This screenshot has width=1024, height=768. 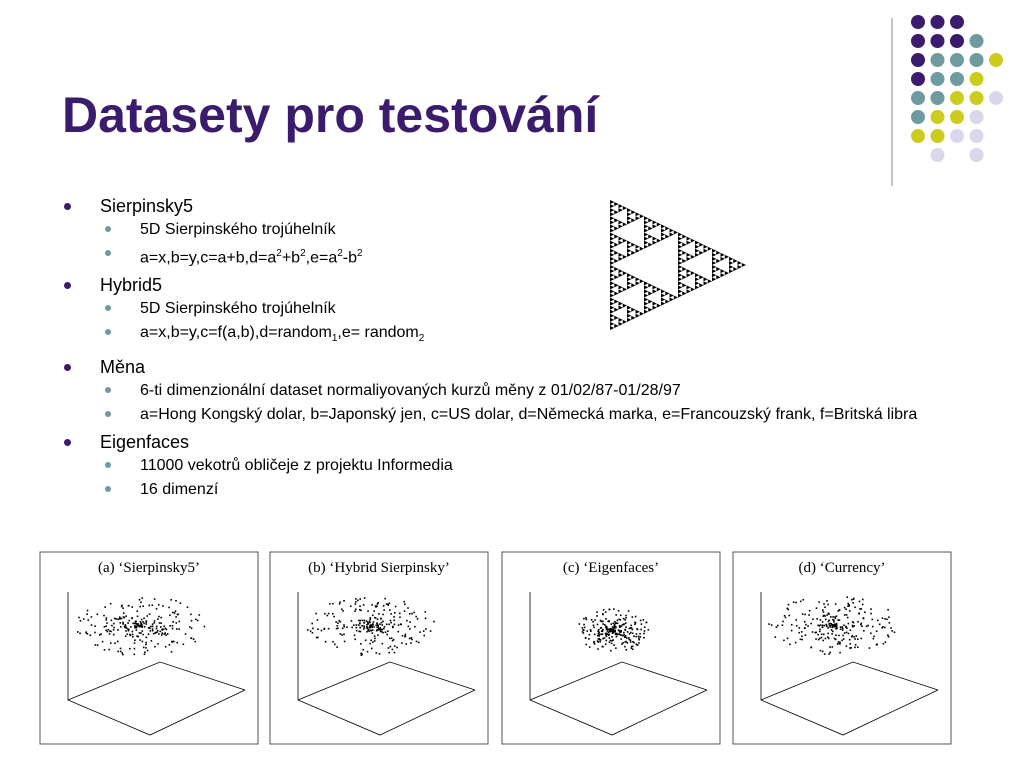 What do you see at coordinates (238, 229) in the screenshot?
I see `text-run: 5D Sierpinského trojúhelník` at bounding box center [238, 229].